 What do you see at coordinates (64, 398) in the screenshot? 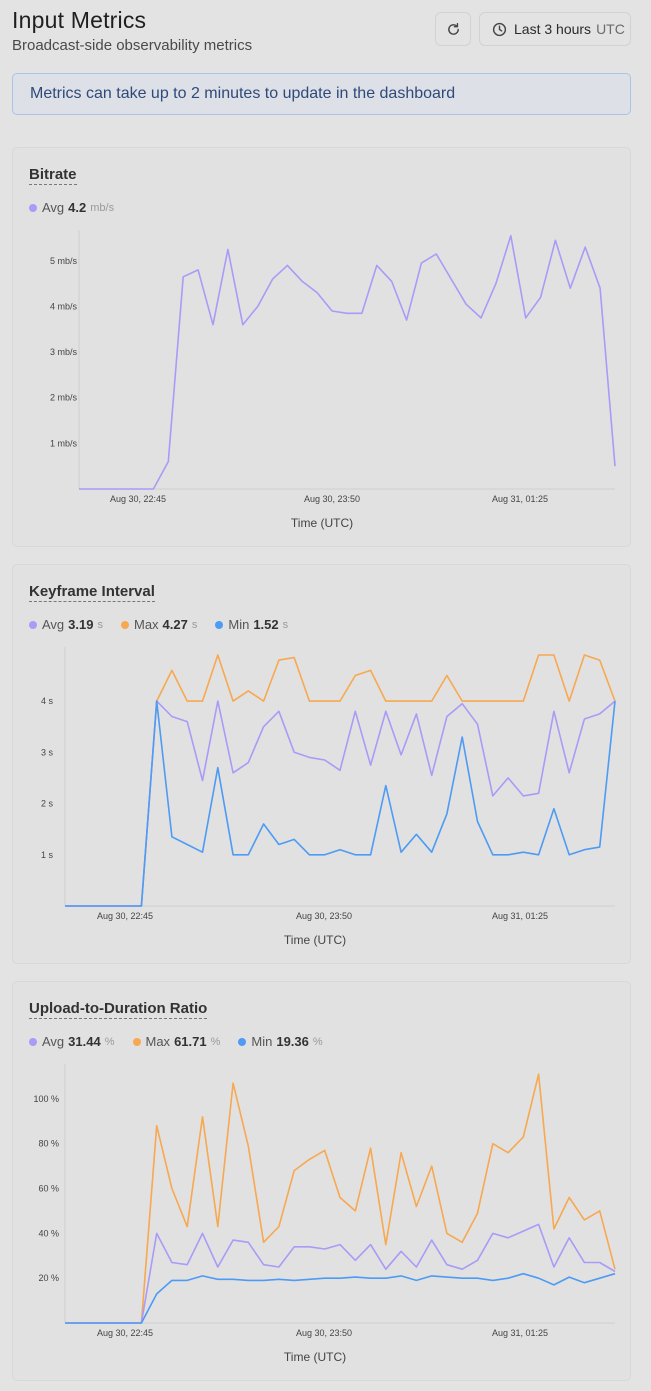
I see `y-tick-label: 2 mb/s` at bounding box center [64, 398].